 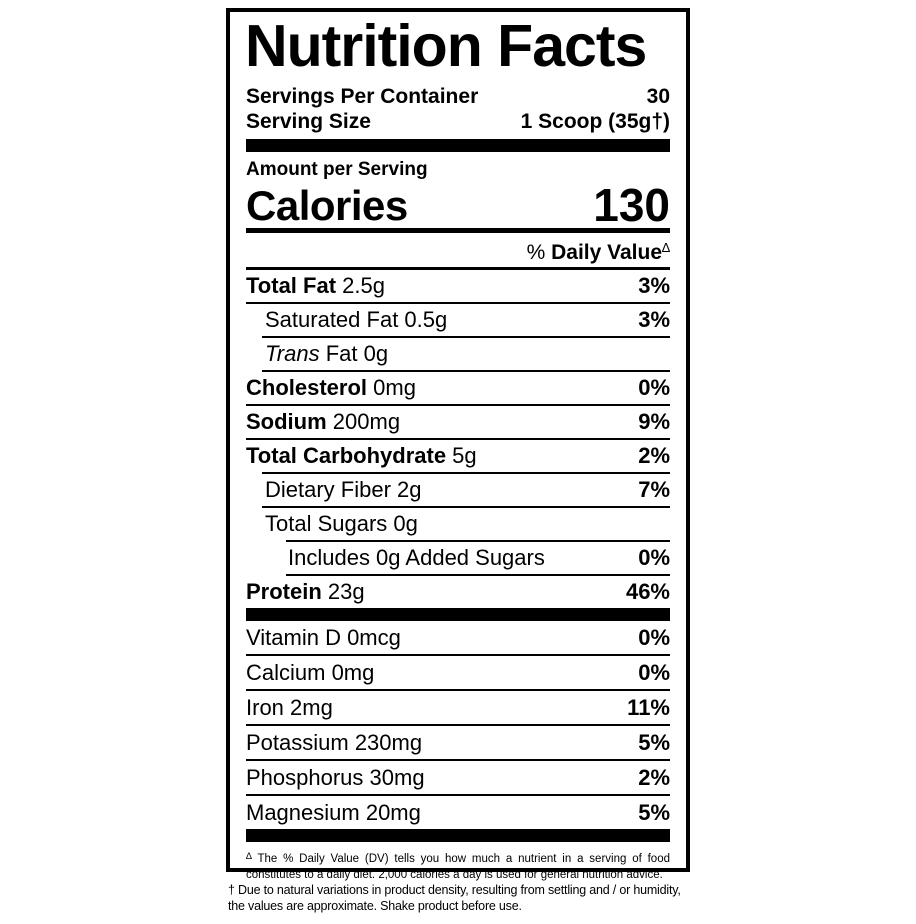 What do you see at coordinates (658, 96) in the screenshot?
I see `servings-per-container-value: 30` at bounding box center [658, 96].